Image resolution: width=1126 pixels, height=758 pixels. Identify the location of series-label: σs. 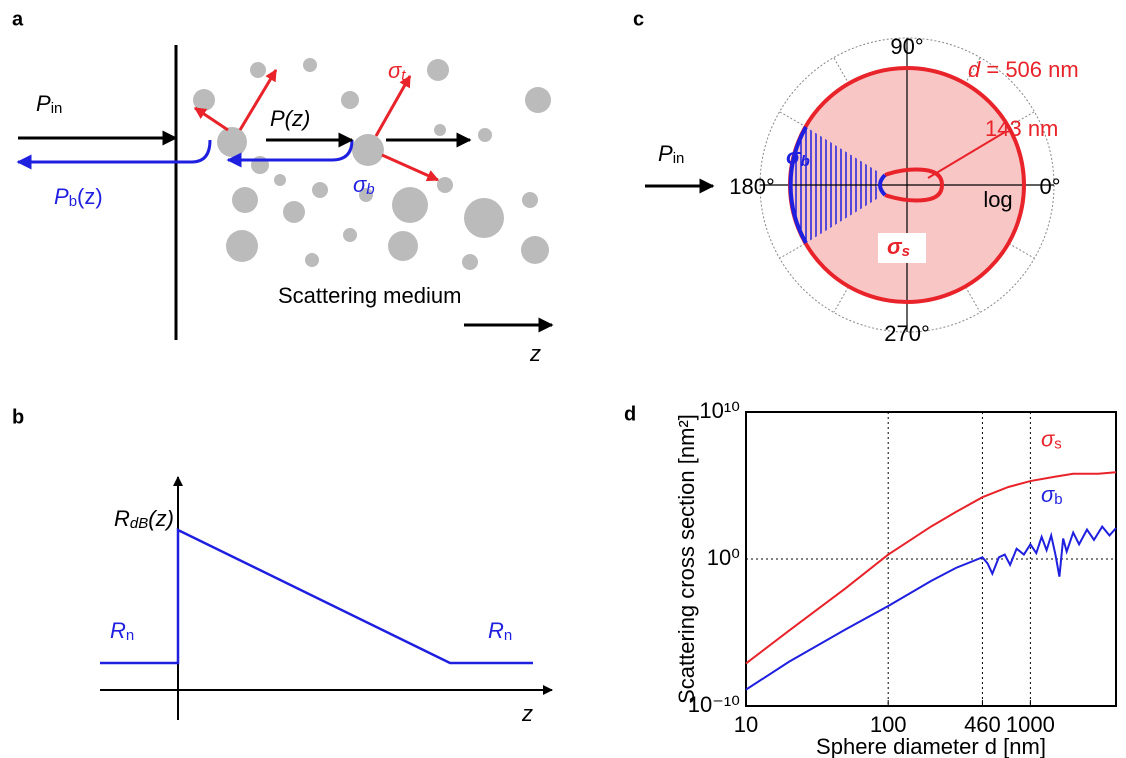
(1051, 439).